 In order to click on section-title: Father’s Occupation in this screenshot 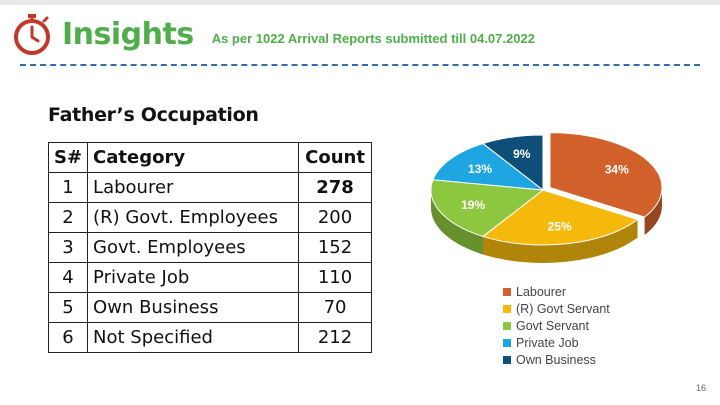, I will do `click(153, 115)`.